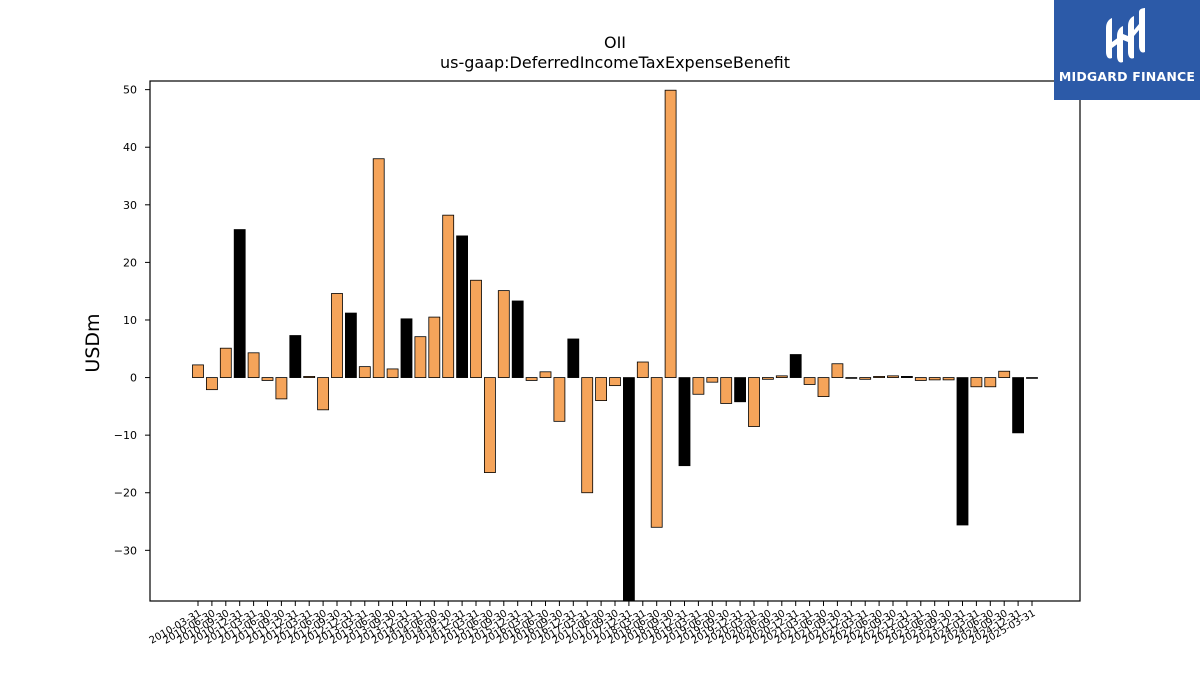 This screenshot has height=675, width=1200. I want to click on y-tick-label: −30, so click(125, 550).